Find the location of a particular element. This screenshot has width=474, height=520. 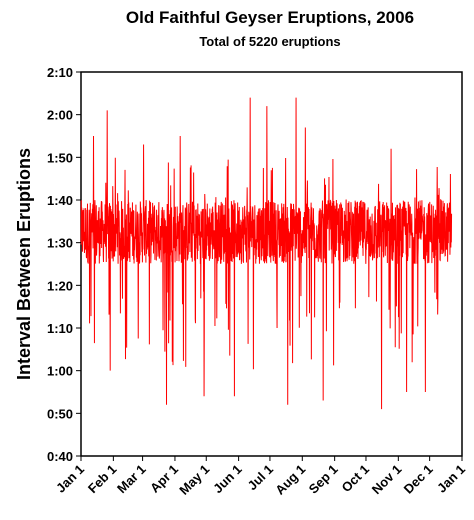

x-tick-label: Nov 1 is located at coordinates (387, 480).